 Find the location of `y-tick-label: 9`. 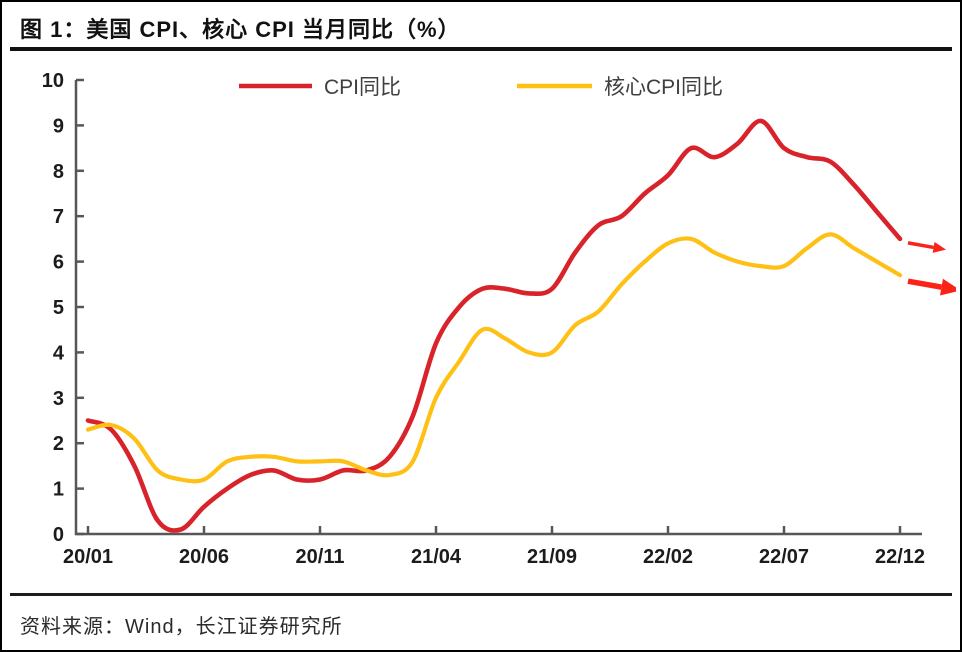

y-tick-label: 9 is located at coordinates (58, 126).